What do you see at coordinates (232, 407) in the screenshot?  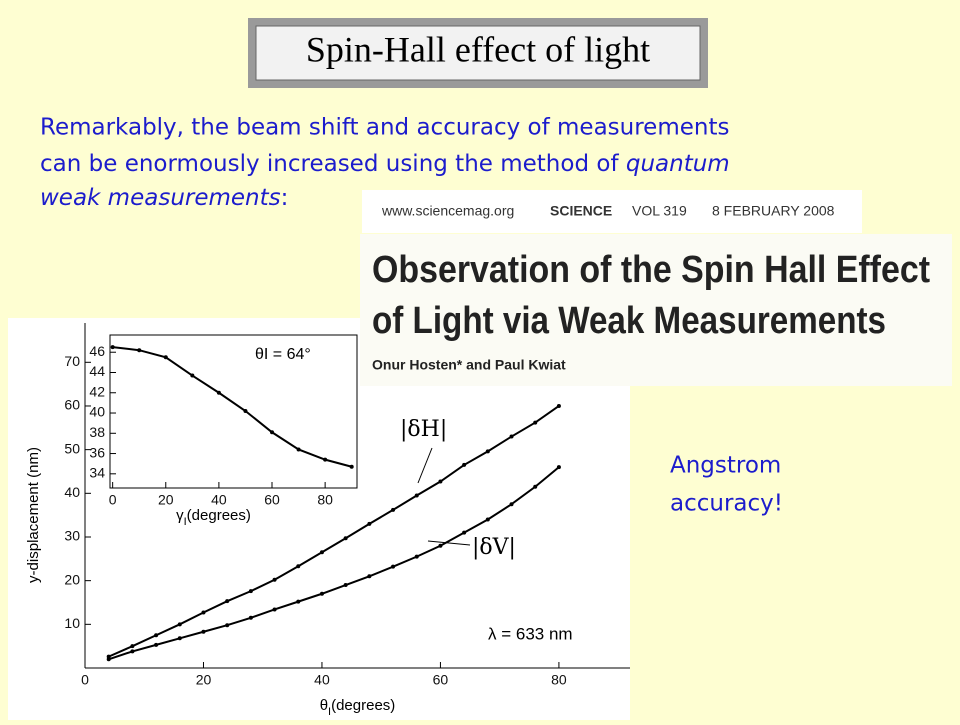 I see `series-line` at bounding box center [232, 407].